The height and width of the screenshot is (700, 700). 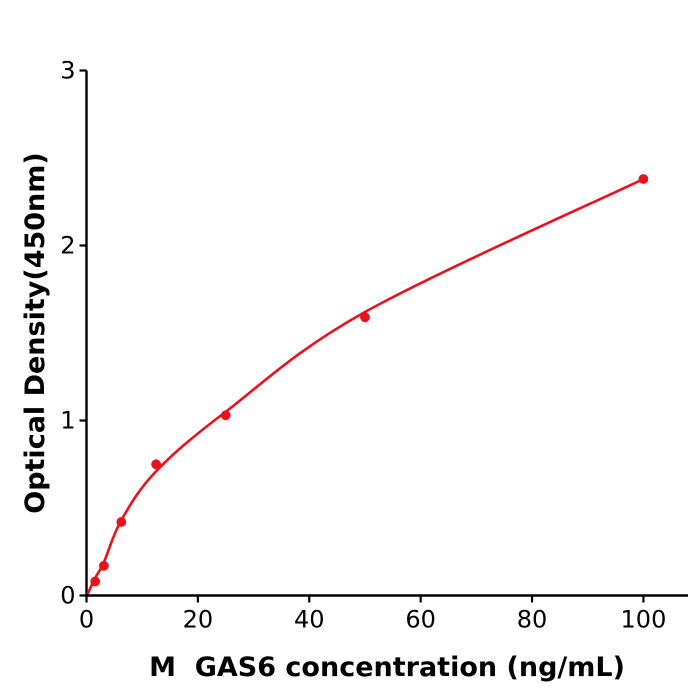 What do you see at coordinates (67, 595) in the screenshot?
I see `y-tick-label: 0` at bounding box center [67, 595].